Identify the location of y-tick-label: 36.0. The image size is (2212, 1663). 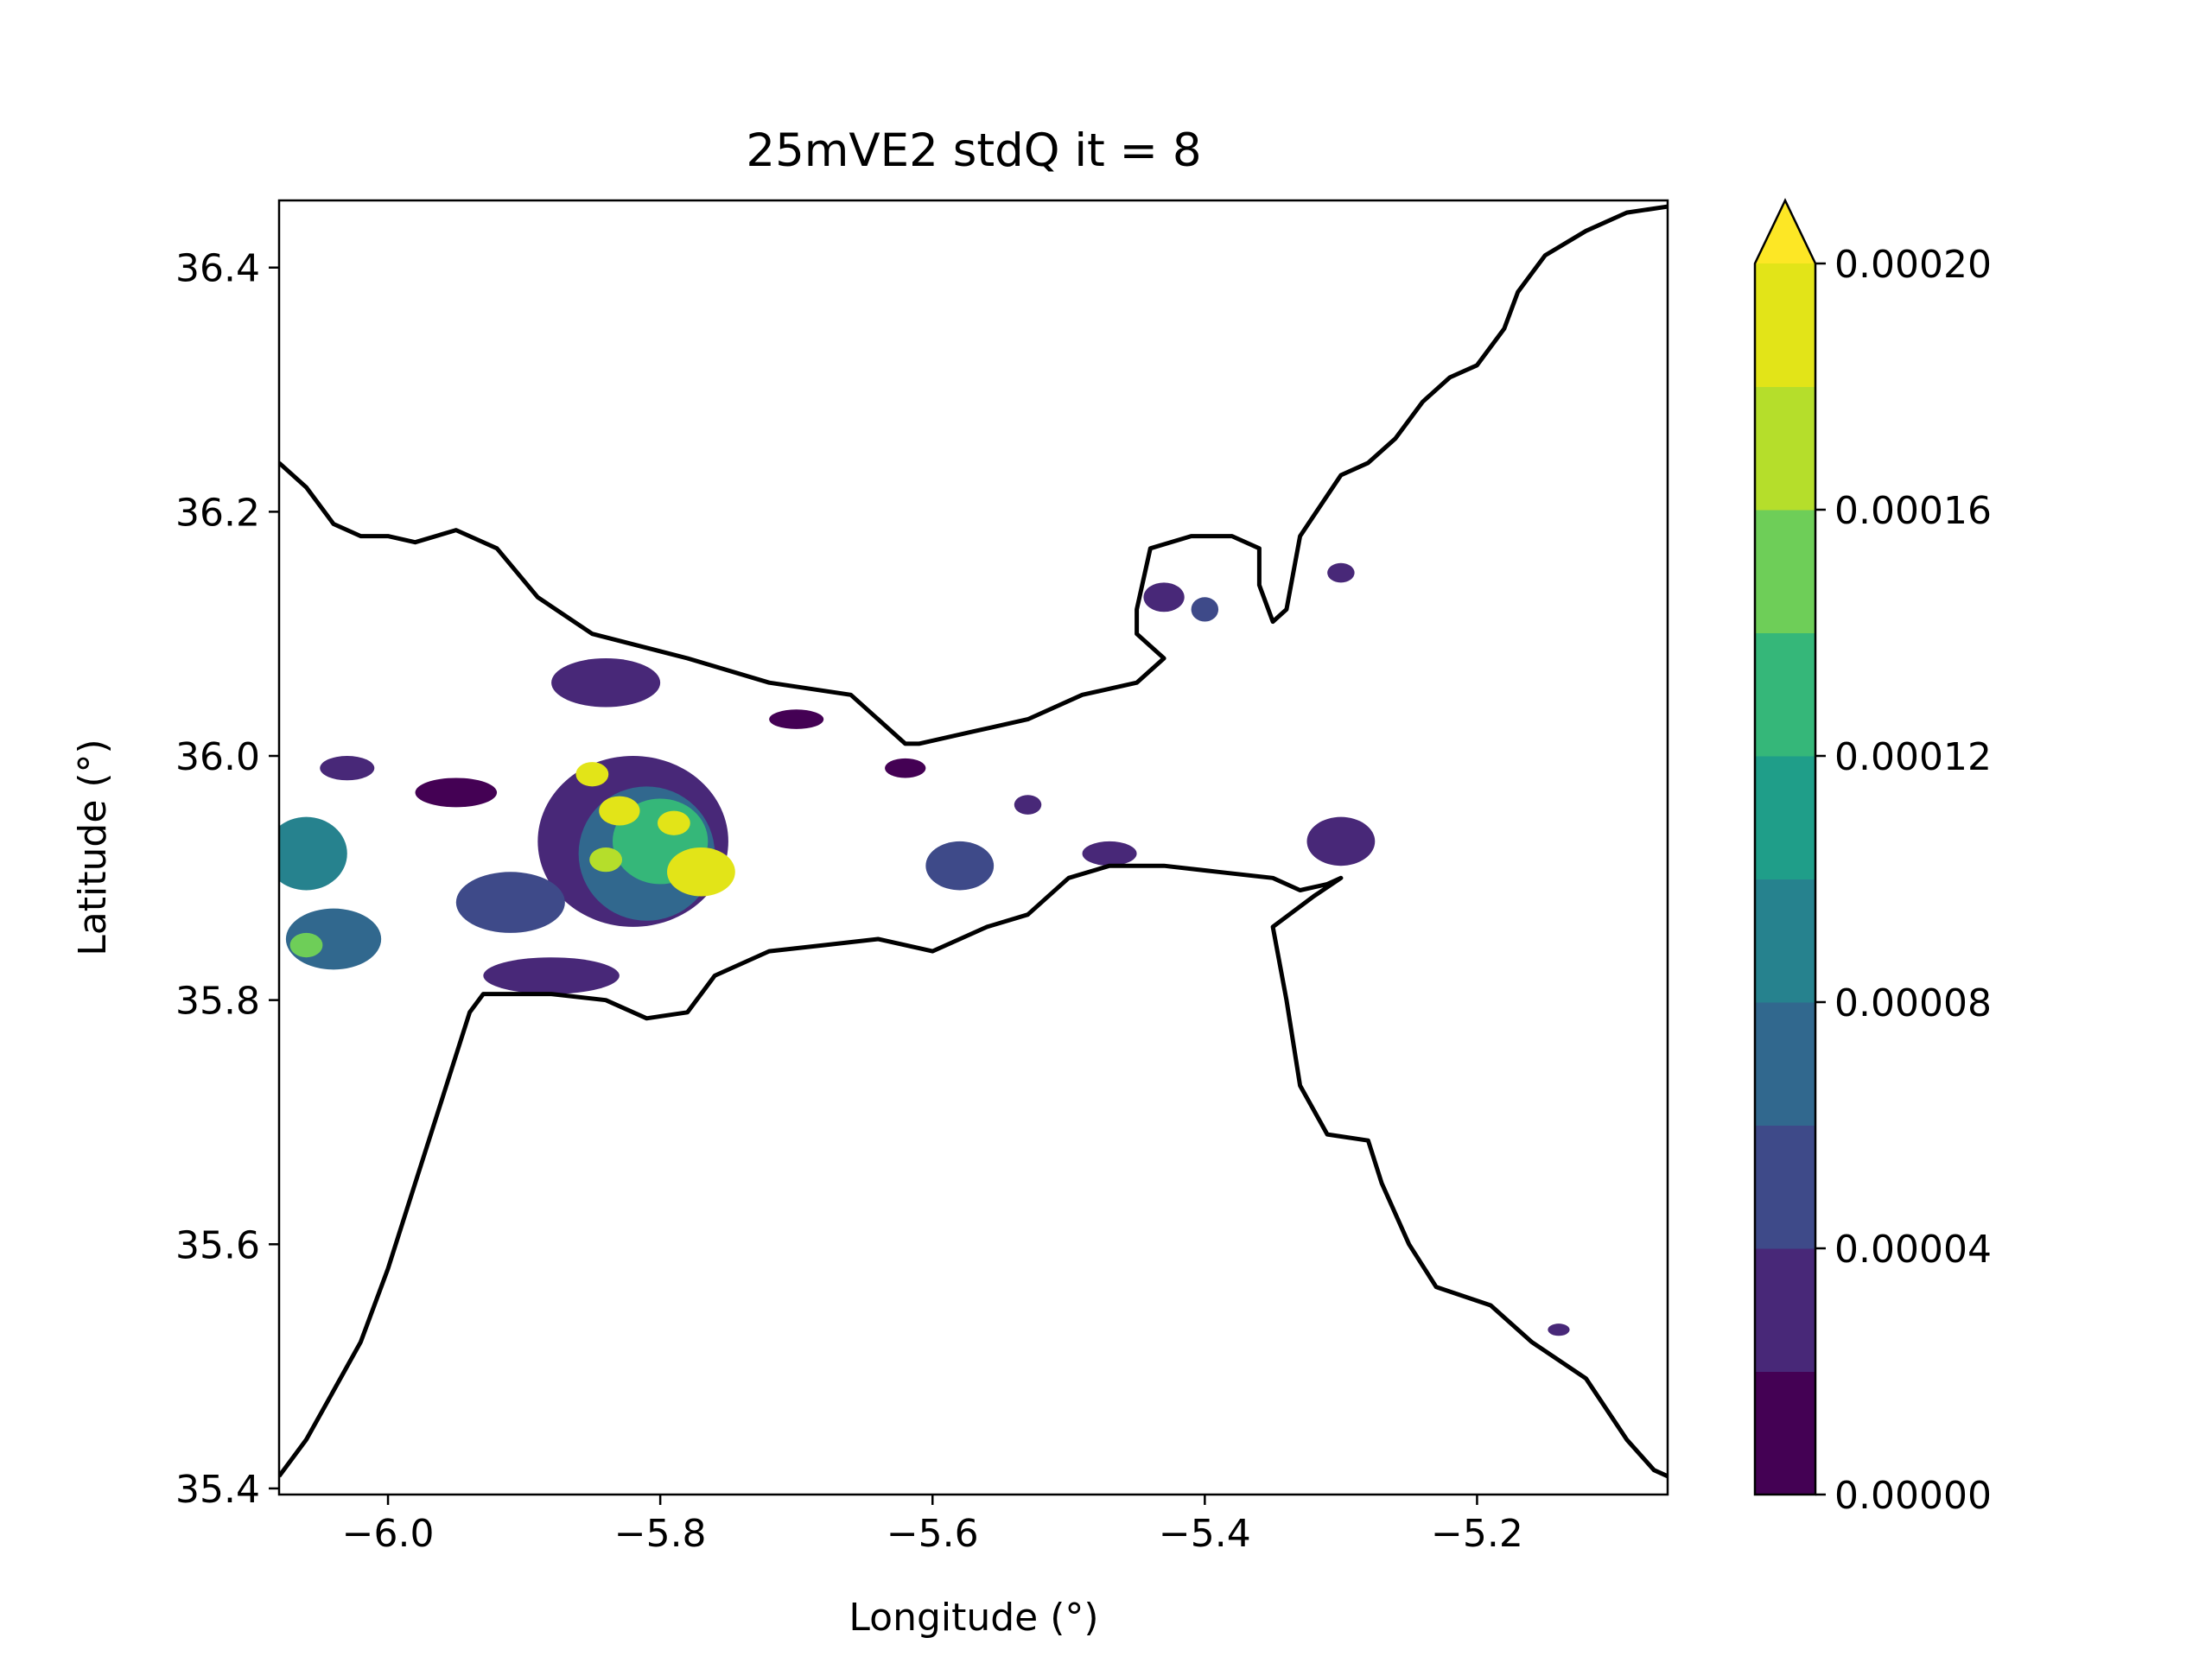
(217, 757).